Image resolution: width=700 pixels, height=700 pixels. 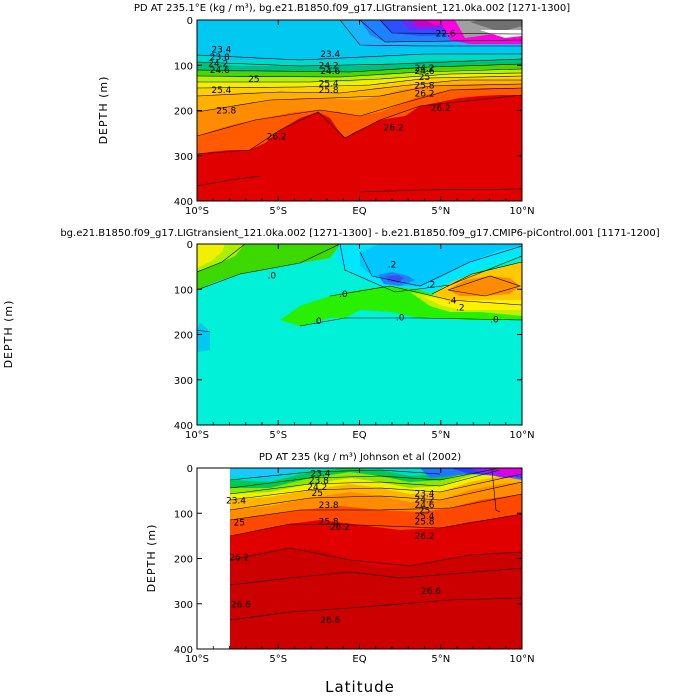 I want to click on panel-top-axes: 10°S 5°S EQ 5°N 10°N 0 100 200 300 400, so click(x=354, y=116).